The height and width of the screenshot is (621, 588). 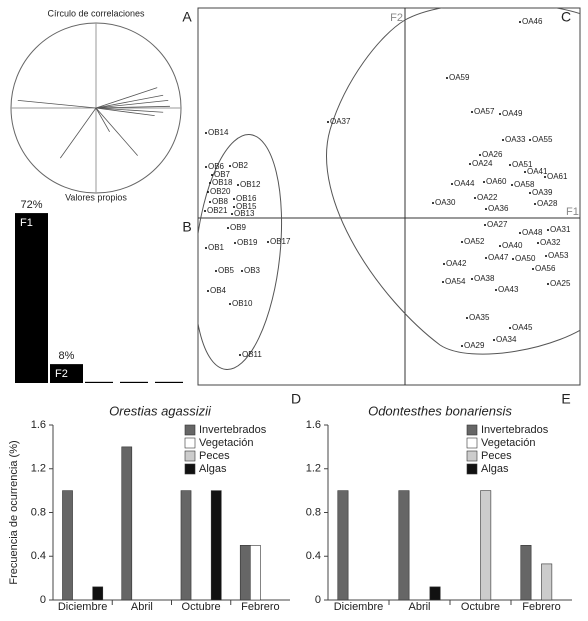 I want to click on panel-label: B, so click(x=186, y=227).